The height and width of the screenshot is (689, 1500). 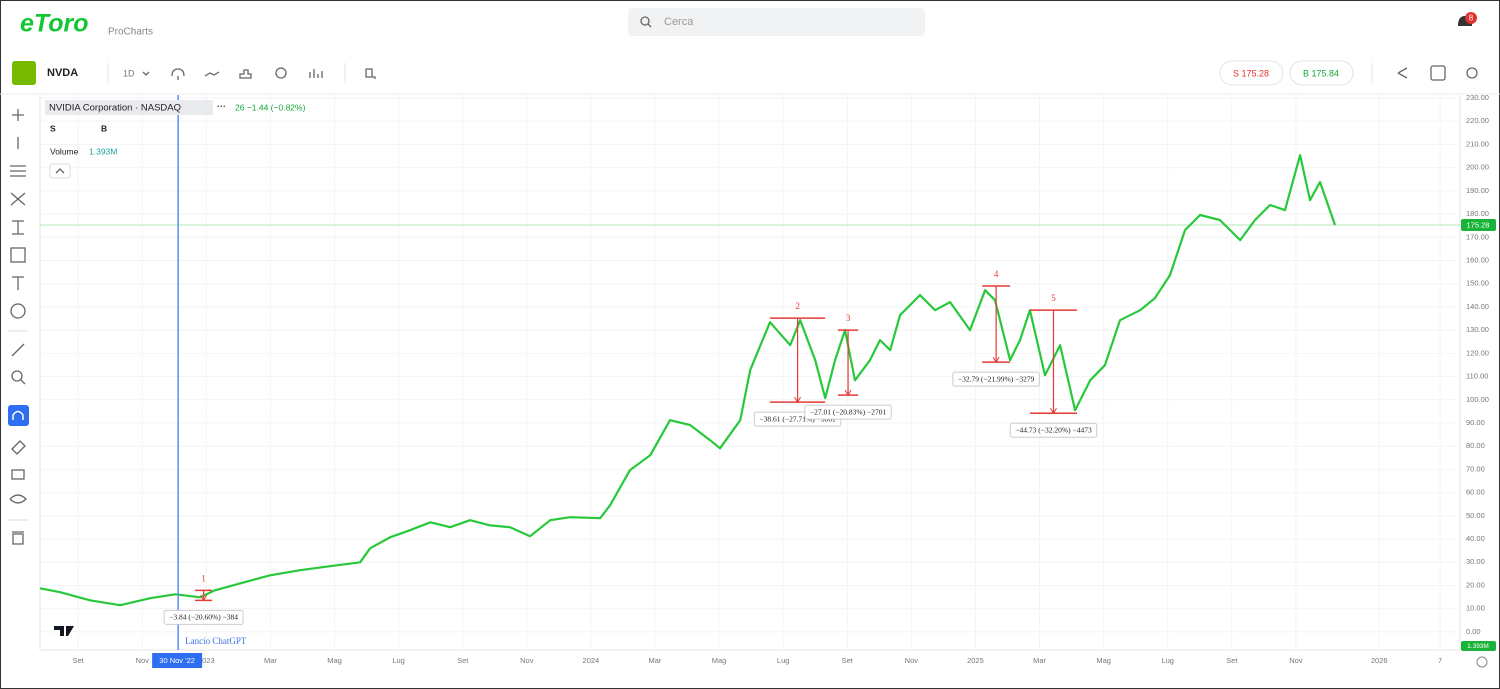 What do you see at coordinates (115, 108) in the screenshot?
I see `legend-name: NVIDIA Corporation · NASDAQ` at bounding box center [115, 108].